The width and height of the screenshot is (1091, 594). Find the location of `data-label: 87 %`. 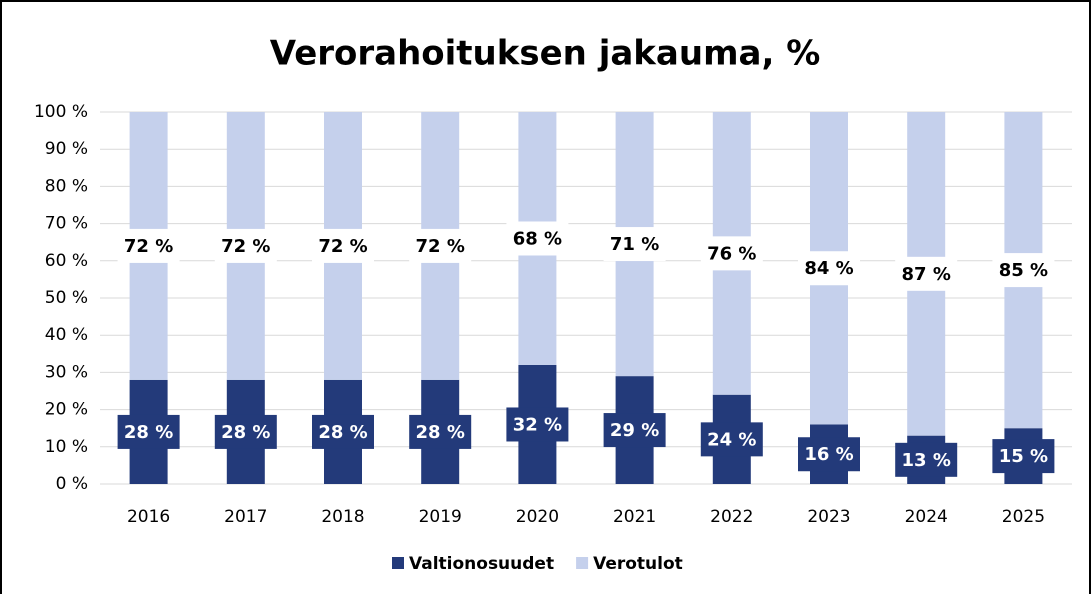

data-label: 87 % is located at coordinates (926, 274).